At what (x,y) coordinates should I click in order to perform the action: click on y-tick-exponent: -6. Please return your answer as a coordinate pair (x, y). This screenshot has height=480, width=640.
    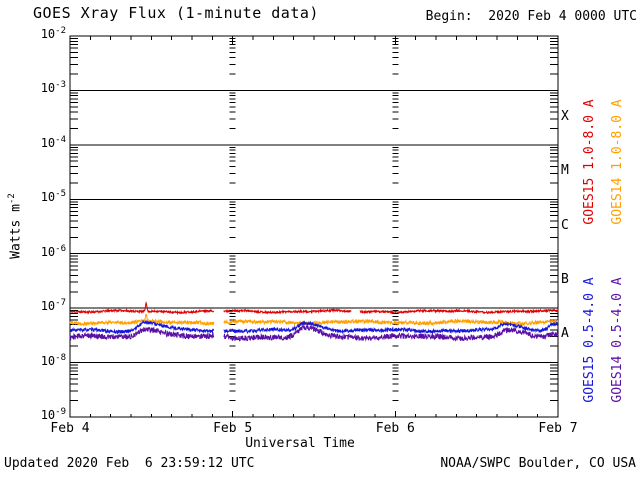
    Looking at the image, I should click on (60, 248).